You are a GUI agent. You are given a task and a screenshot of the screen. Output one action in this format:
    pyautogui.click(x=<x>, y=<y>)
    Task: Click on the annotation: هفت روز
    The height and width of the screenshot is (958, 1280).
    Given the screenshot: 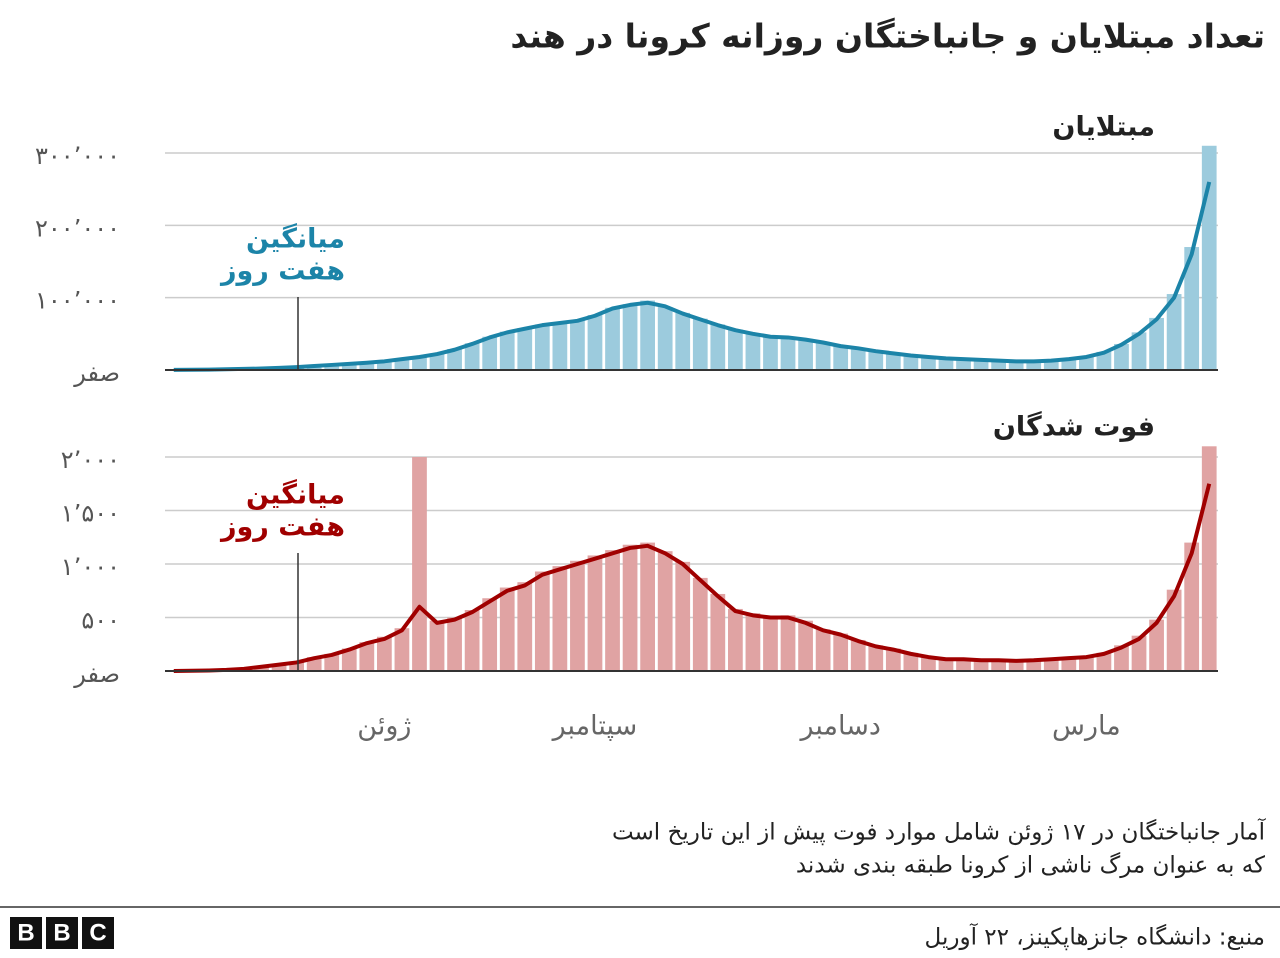 What is the action you would take?
    pyautogui.click(x=282, y=527)
    